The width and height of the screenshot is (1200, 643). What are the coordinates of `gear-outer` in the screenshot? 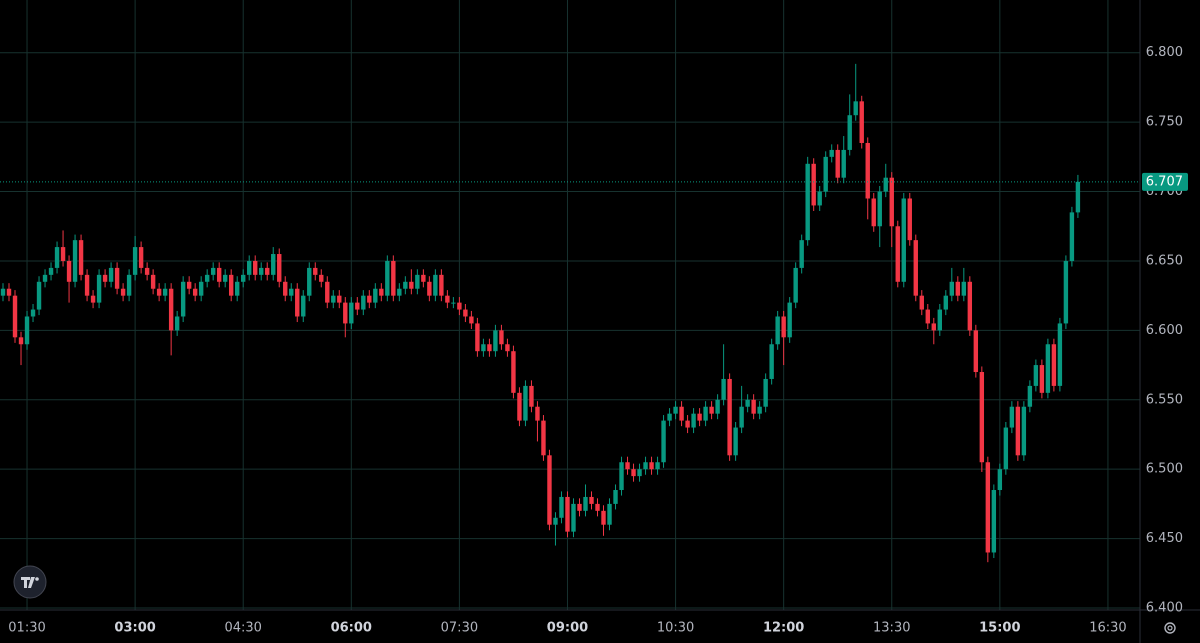 It's located at (1170, 628).